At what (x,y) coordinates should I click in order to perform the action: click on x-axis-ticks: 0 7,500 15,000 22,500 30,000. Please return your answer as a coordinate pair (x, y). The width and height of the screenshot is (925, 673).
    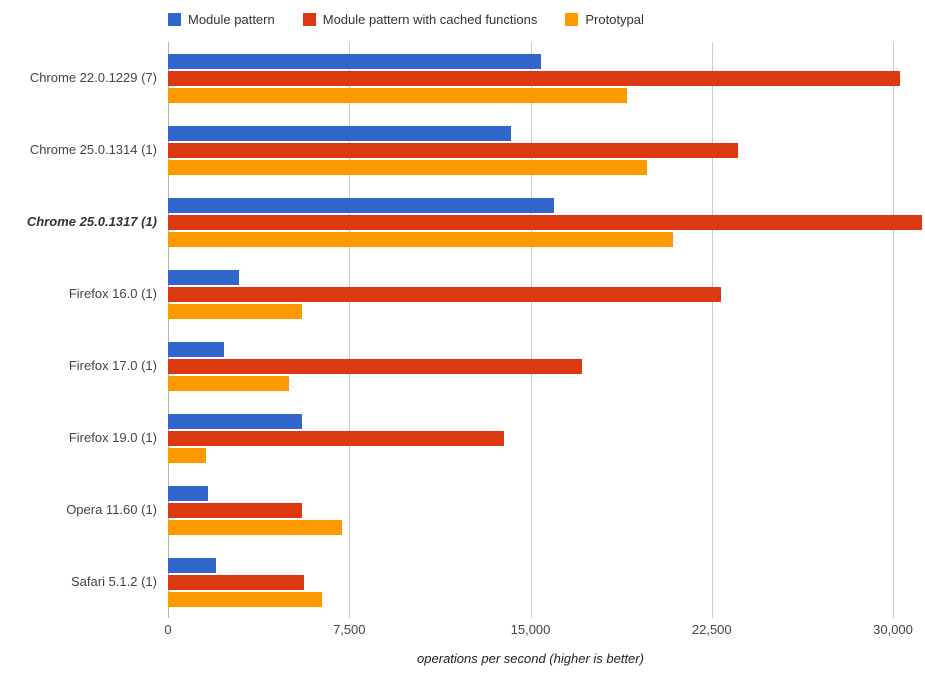
    Looking at the image, I should click on (538, 630).